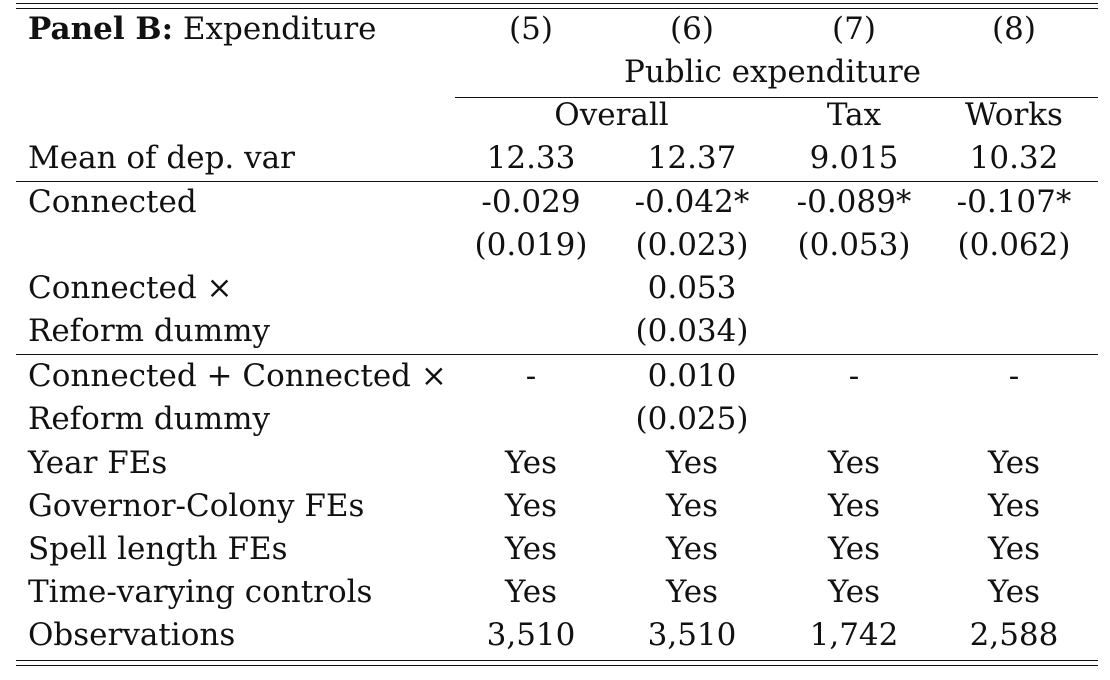 This screenshot has height=680, width=1110. What do you see at coordinates (132, 635) in the screenshot?
I see `observations-label: Observations` at bounding box center [132, 635].